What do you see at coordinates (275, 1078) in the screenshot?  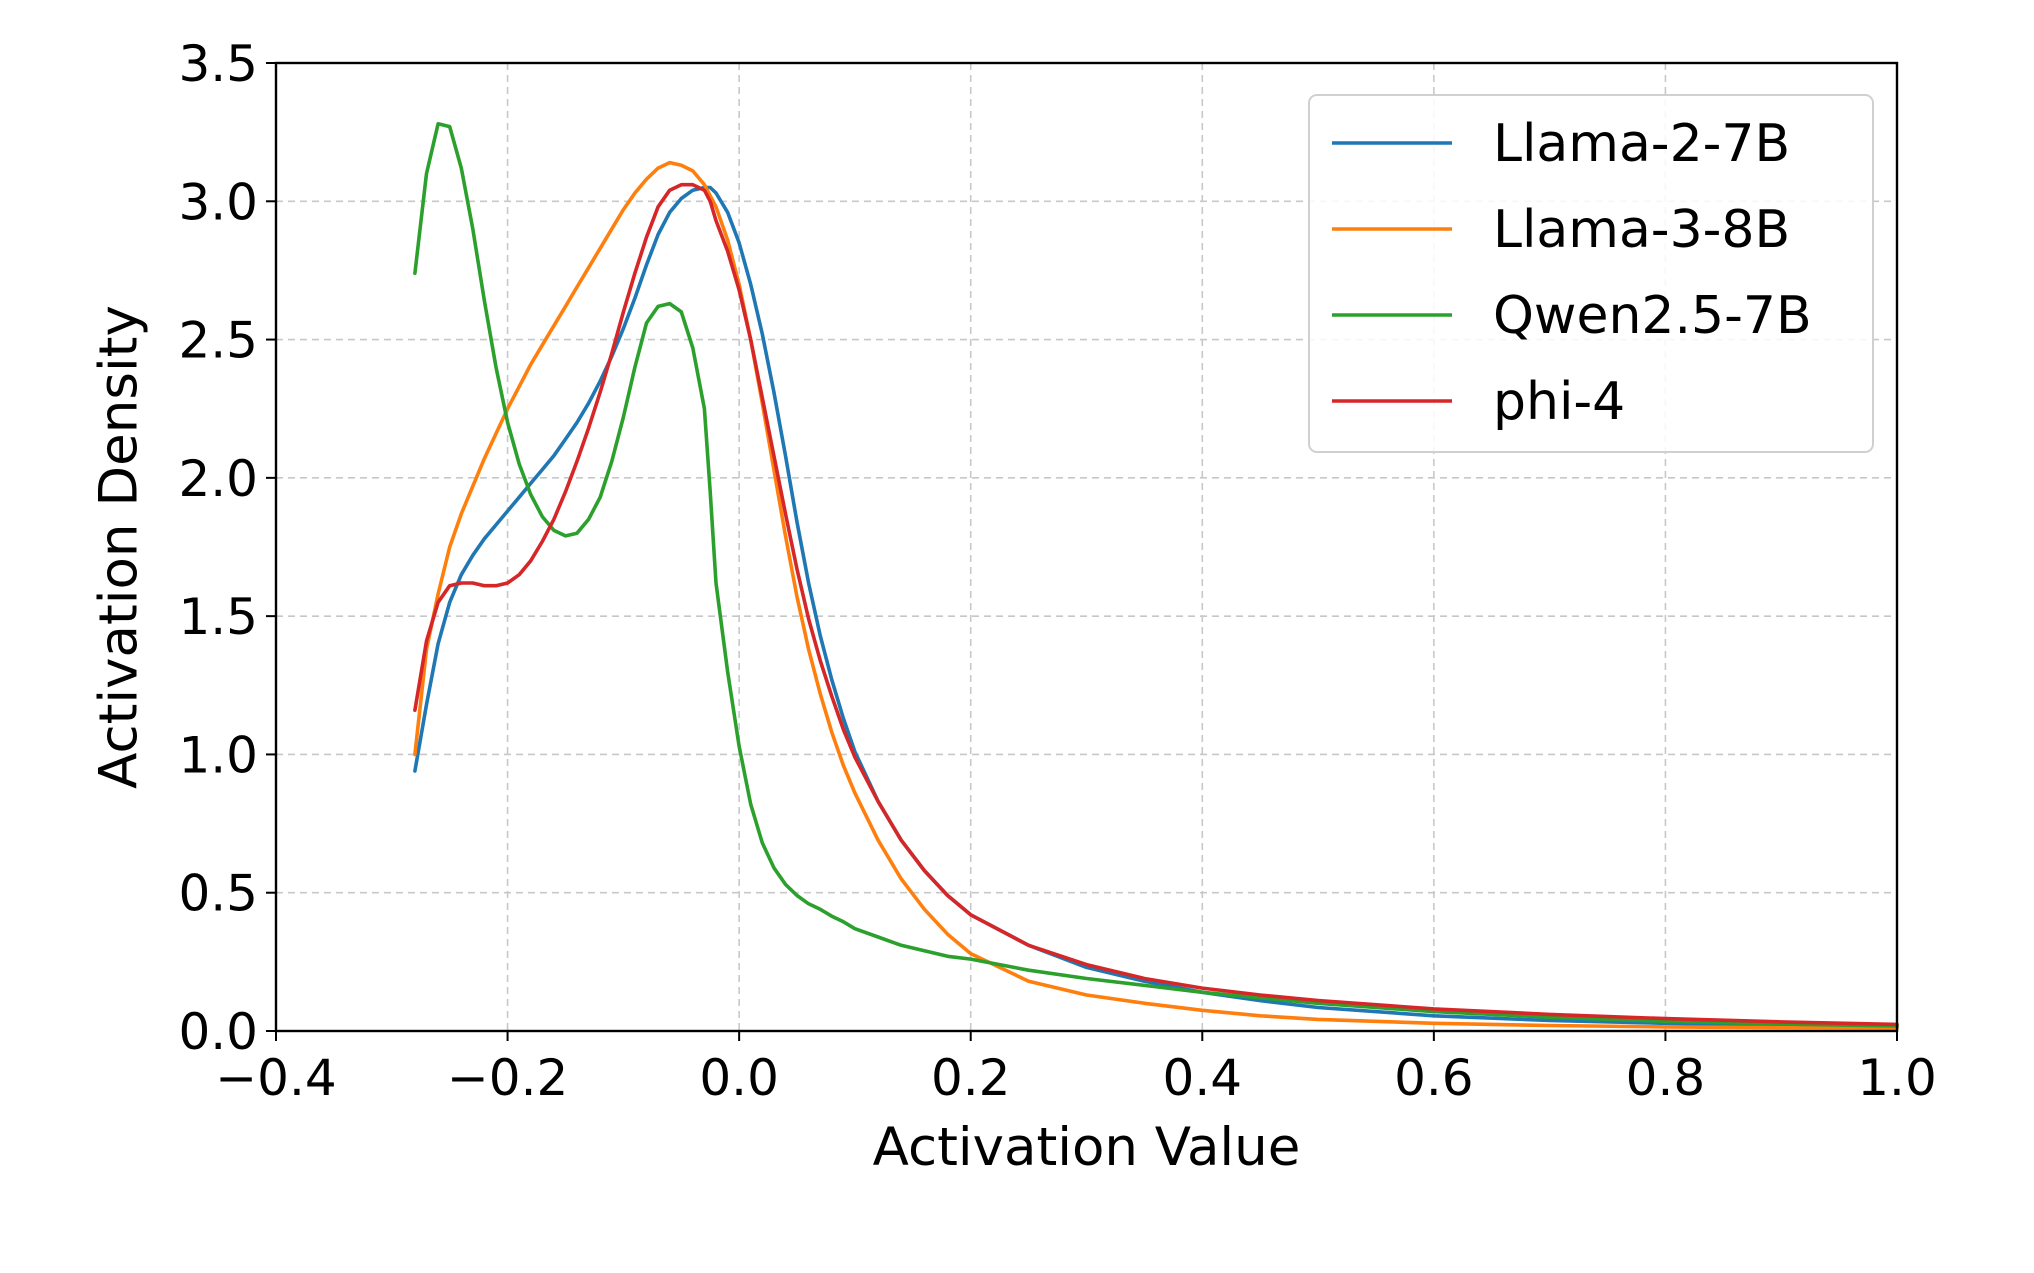 I see `x-tick-label: −0.4` at bounding box center [275, 1078].